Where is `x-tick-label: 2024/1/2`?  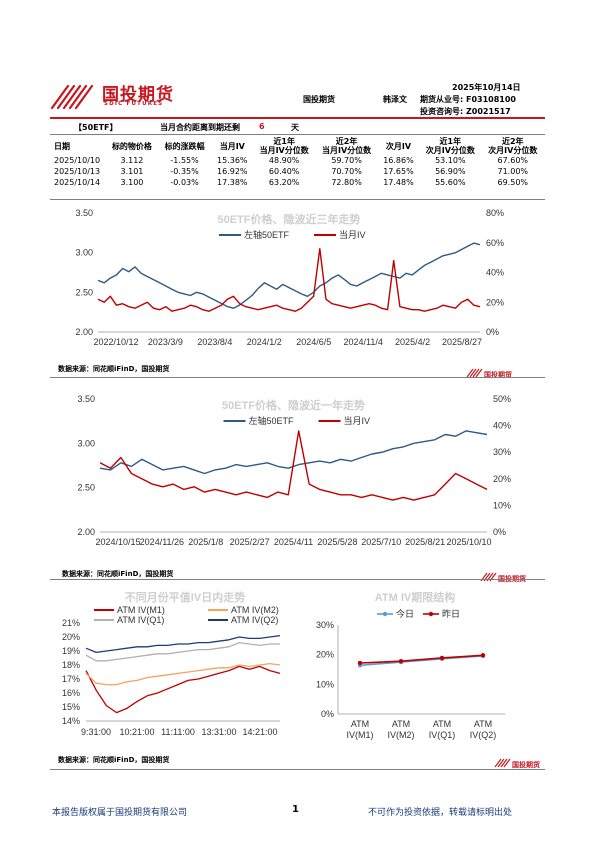
x-tick-label: 2024/1/2 is located at coordinates (264, 342).